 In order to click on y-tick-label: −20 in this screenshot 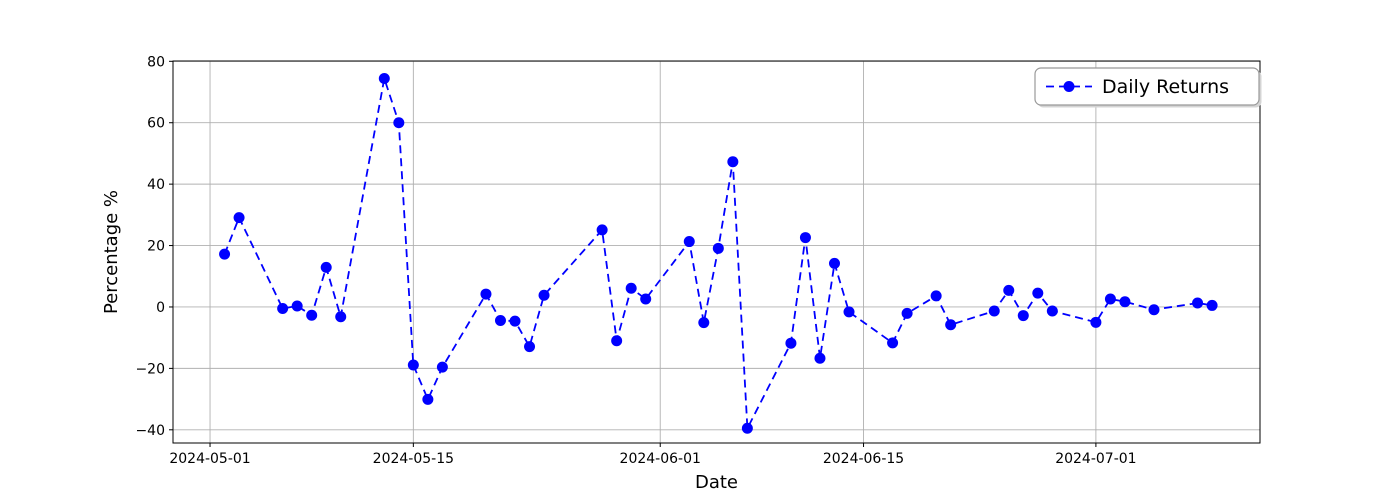, I will do `click(150, 369)`.